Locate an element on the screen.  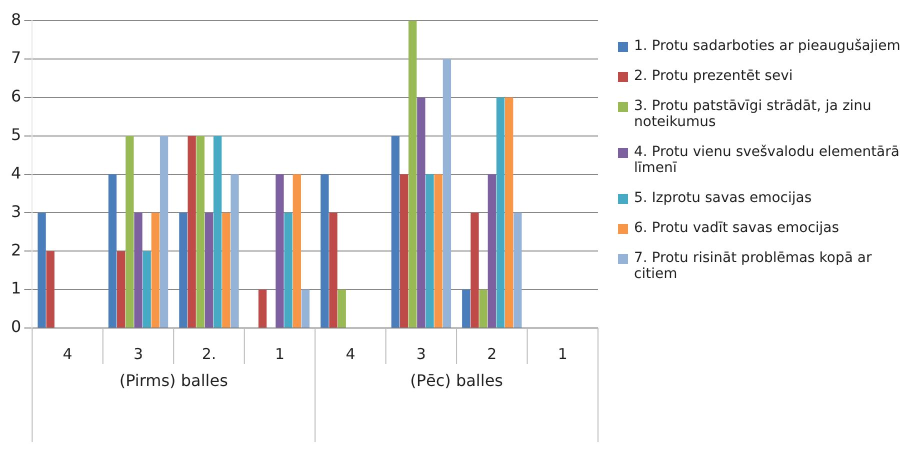
text: (Pēc) balles is located at coordinates (456, 380).